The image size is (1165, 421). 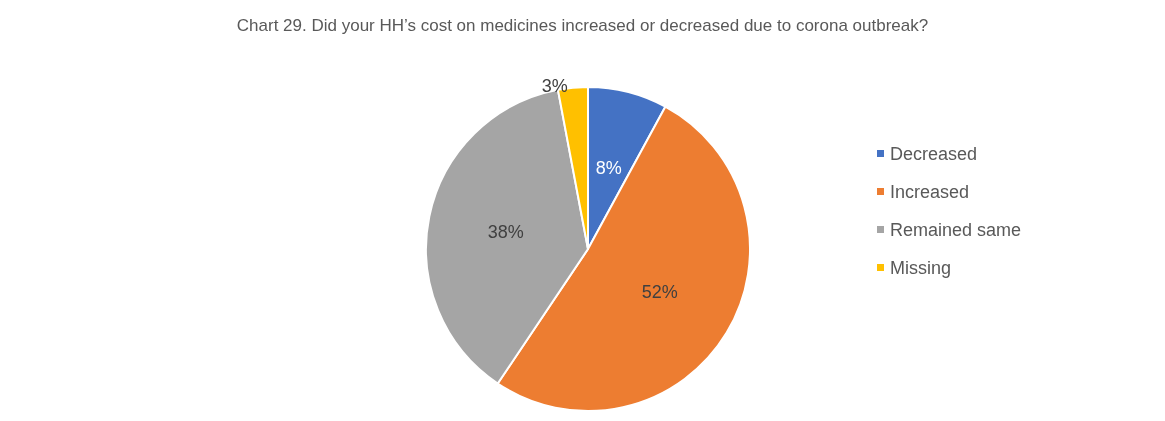 What do you see at coordinates (930, 191) in the screenshot?
I see `legend-label: Increased` at bounding box center [930, 191].